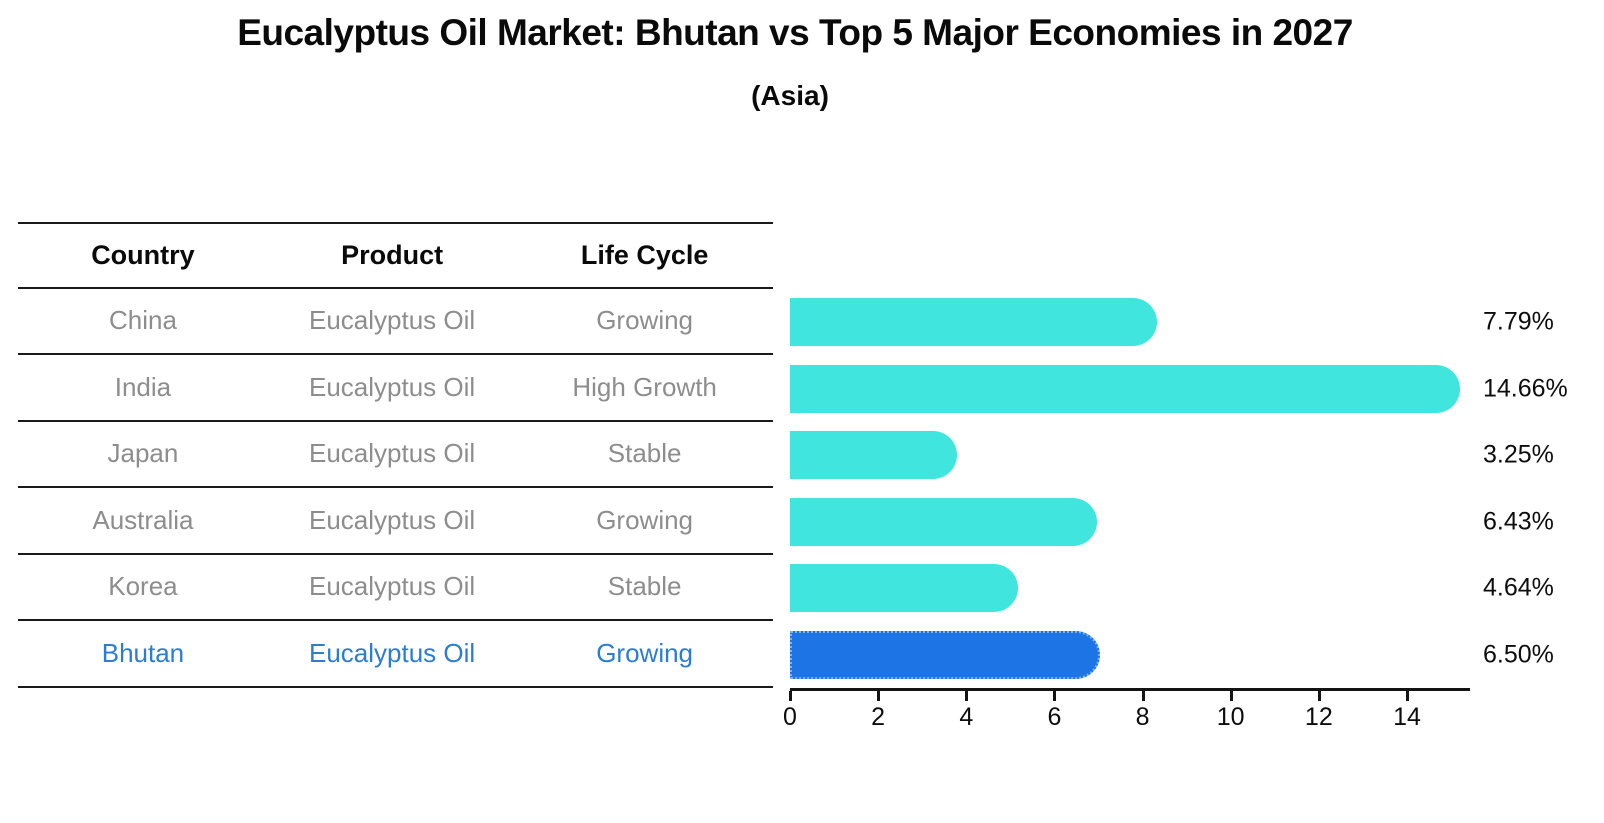  I want to click on x-tick-label: 0, so click(790, 717).